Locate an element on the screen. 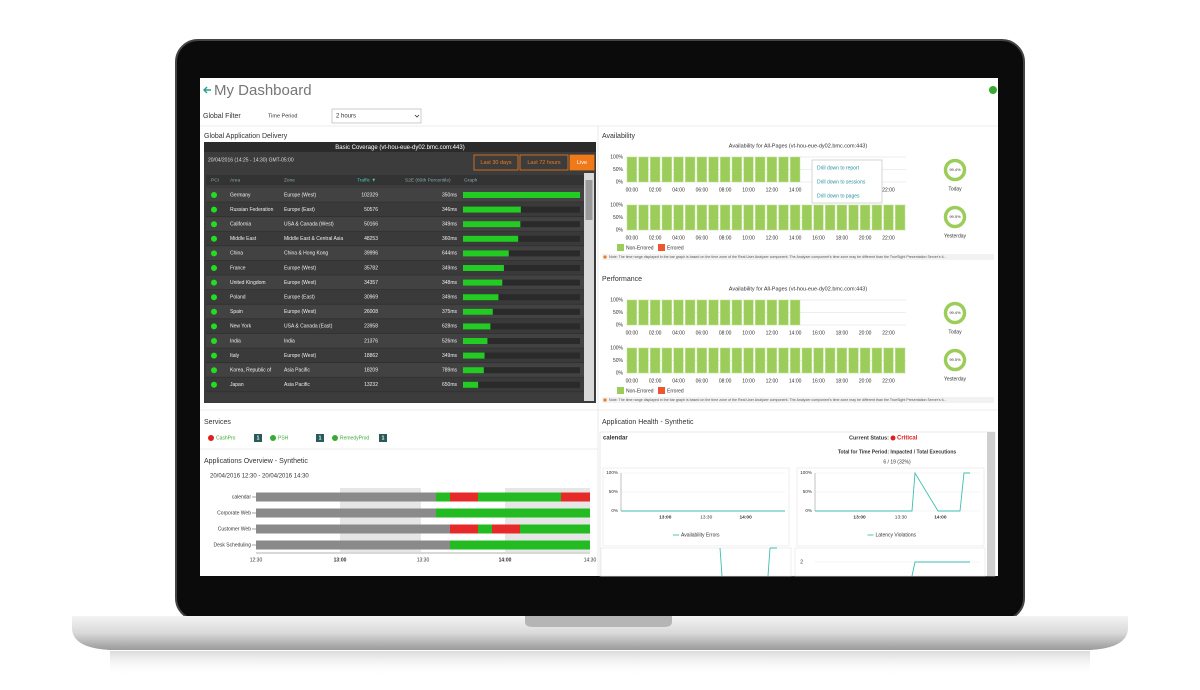 Image resolution: width=1200 pixels, height=690 pixels. x-tick-label: 20:00 is located at coordinates (865, 333).